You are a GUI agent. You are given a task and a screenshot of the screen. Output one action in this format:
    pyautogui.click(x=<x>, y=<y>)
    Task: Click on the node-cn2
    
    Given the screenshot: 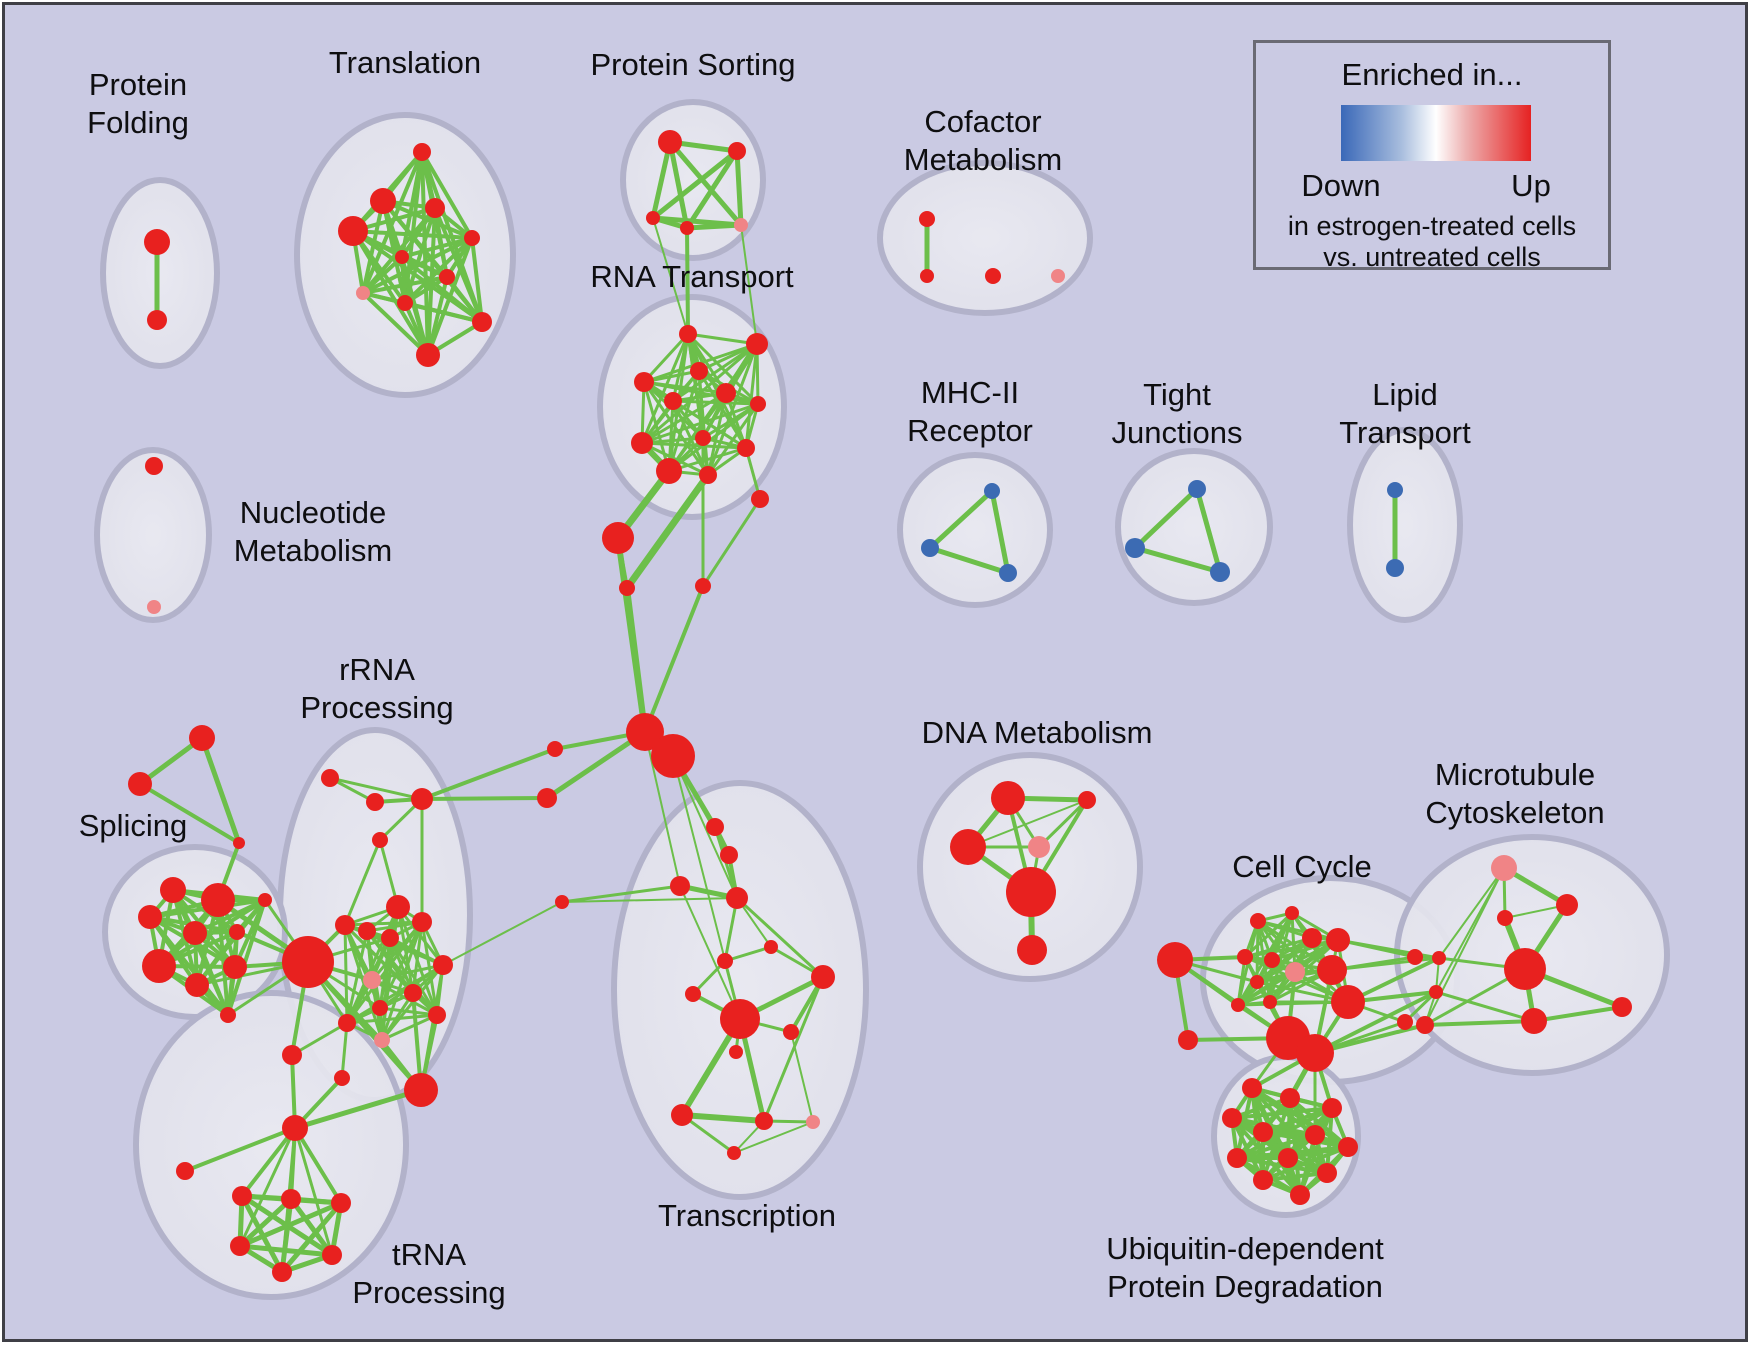 What is the action you would take?
    pyautogui.click(x=618, y=538)
    